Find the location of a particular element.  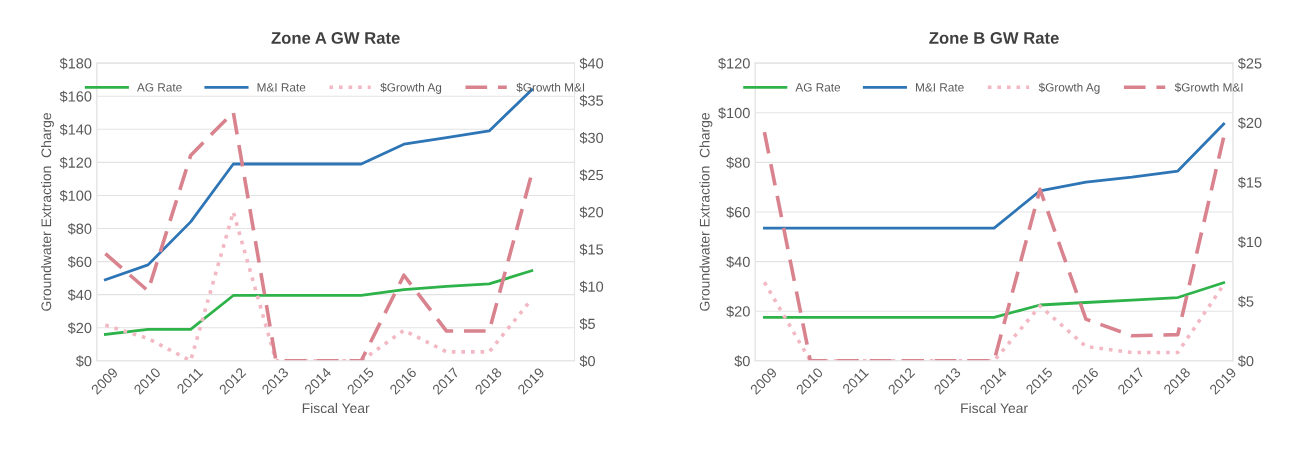

chart-title: Zone B GW Rate is located at coordinates (994, 38).